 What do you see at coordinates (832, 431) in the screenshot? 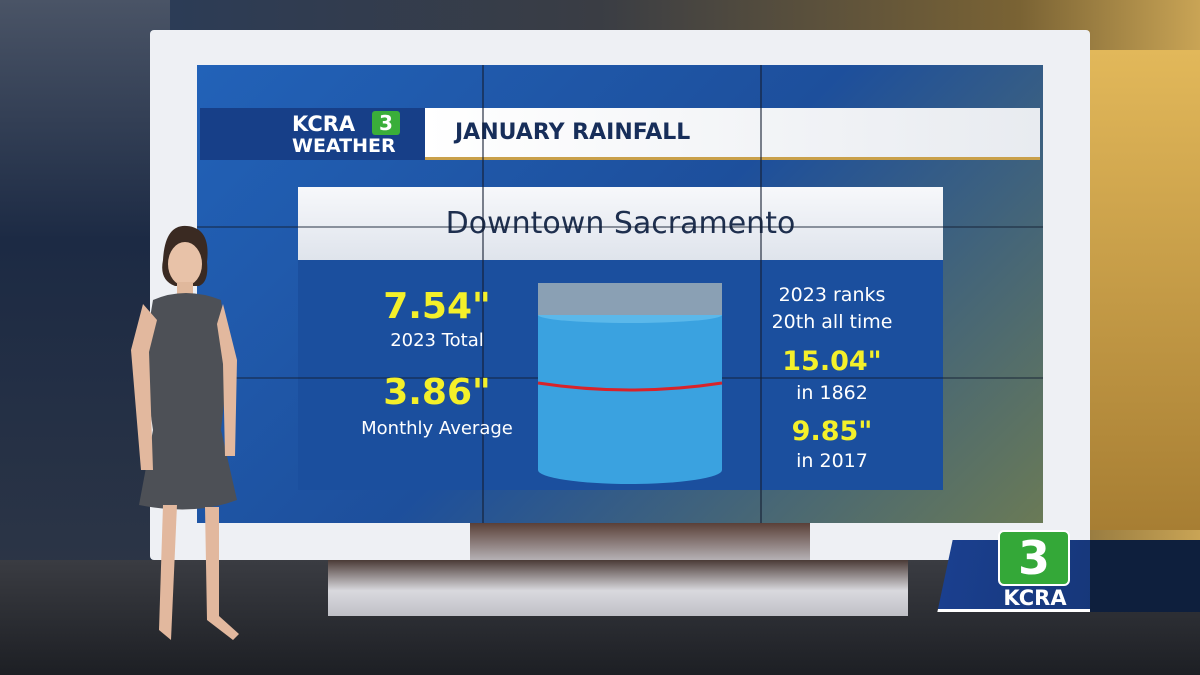
I see `record-value: 9.85"` at bounding box center [832, 431].